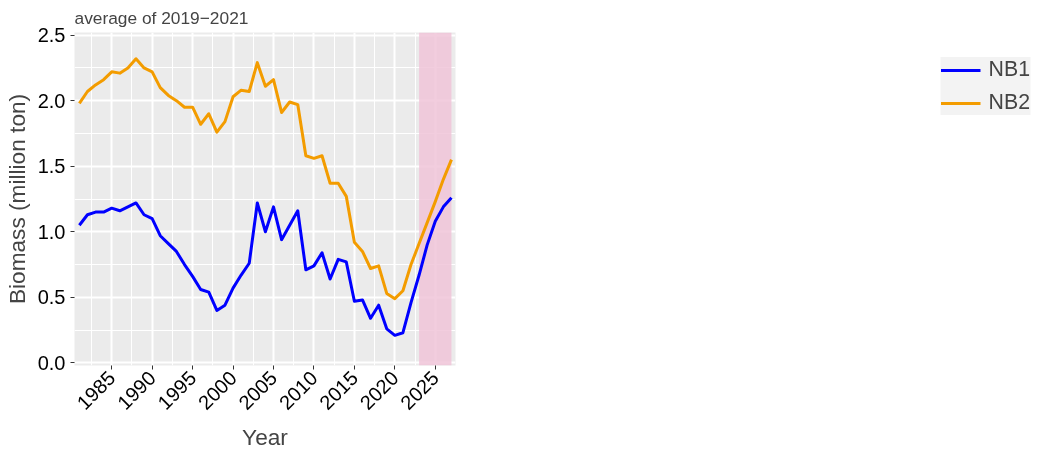 Image resolution: width=1061 pixels, height=457 pixels. Describe the element at coordinates (51, 297) in the screenshot. I see `y-tick-label: 0.5` at that location.